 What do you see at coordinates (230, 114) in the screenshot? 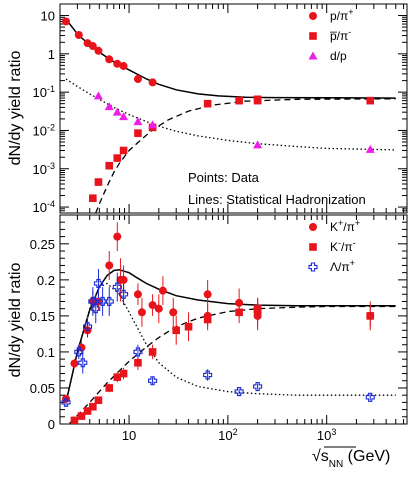
I see `model-curve-line` at bounding box center [230, 114].